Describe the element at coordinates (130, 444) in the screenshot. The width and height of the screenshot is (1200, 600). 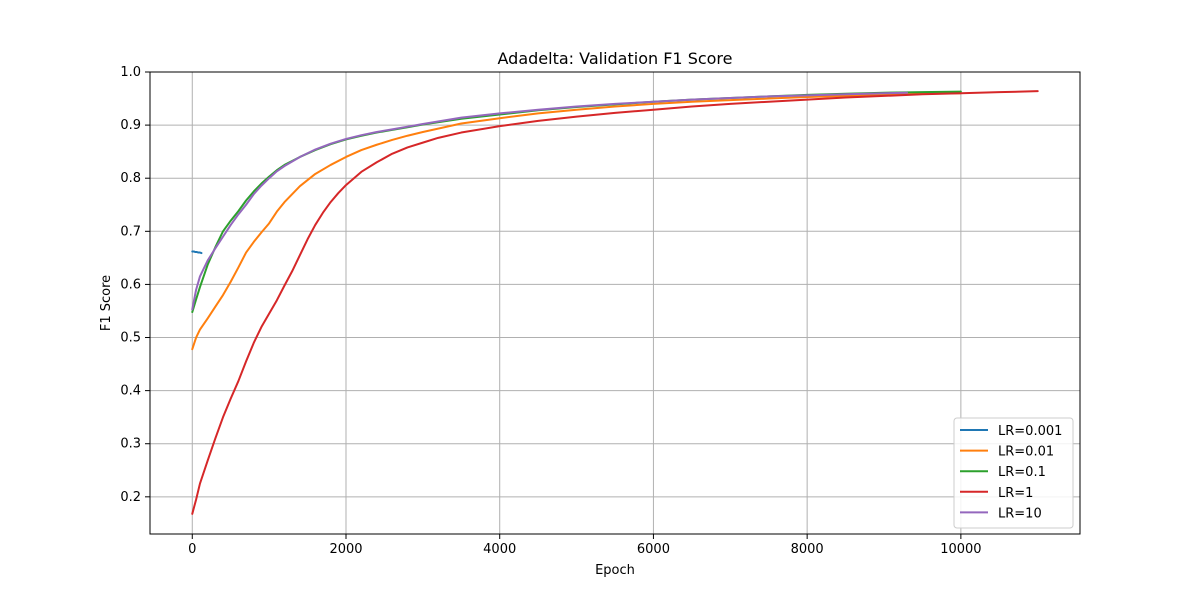
I see `y-tick-label: 0.3` at that location.